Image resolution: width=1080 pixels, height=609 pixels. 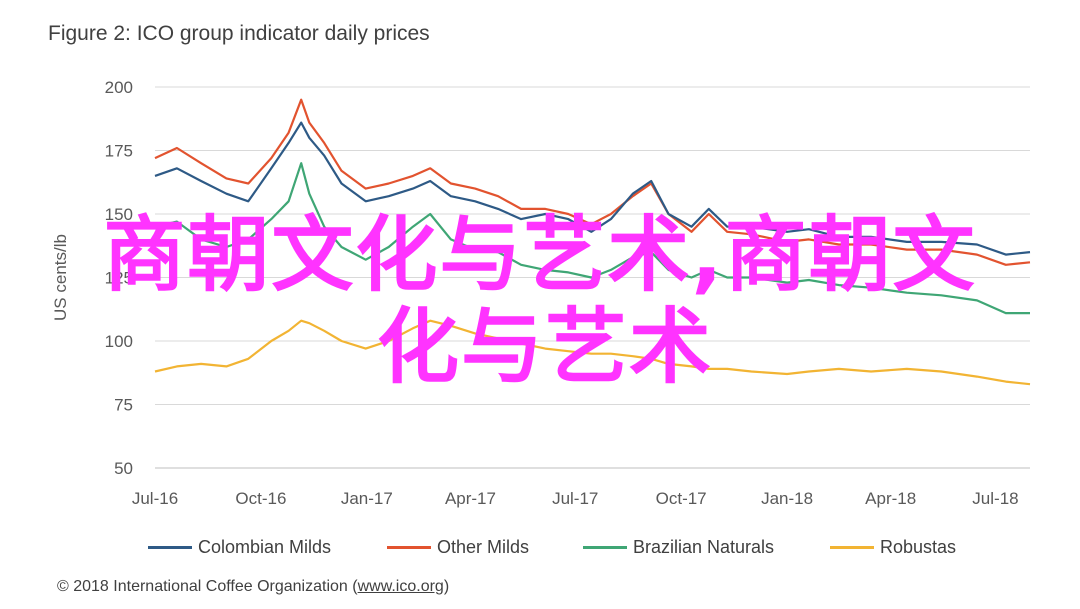 I want to click on legend-item: Colombian Milds, so click(x=239, y=547).